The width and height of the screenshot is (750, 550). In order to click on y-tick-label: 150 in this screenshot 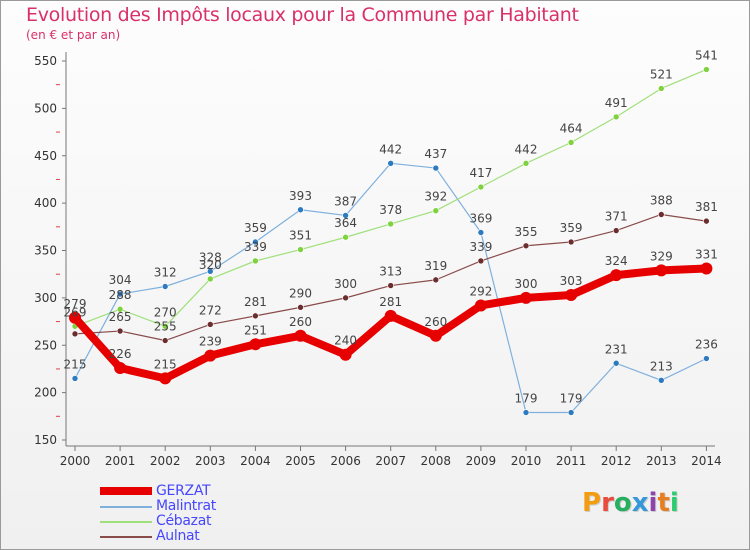, I will do `click(45, 440)`.